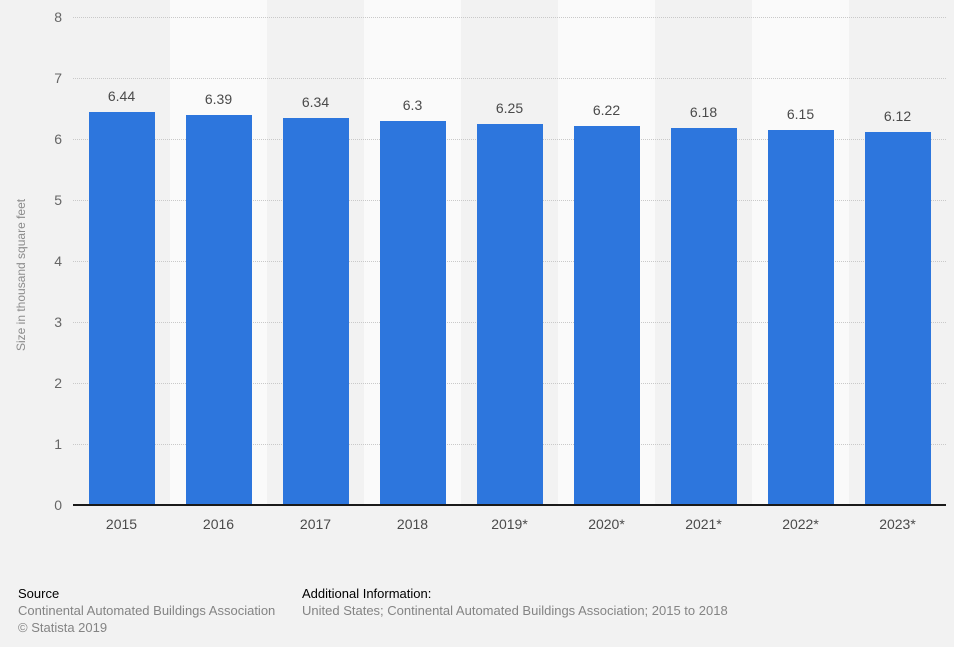  Describe the element at coordinates (509, 524) in the screenshot. I see `x-axis-label: 2019*` at that location.